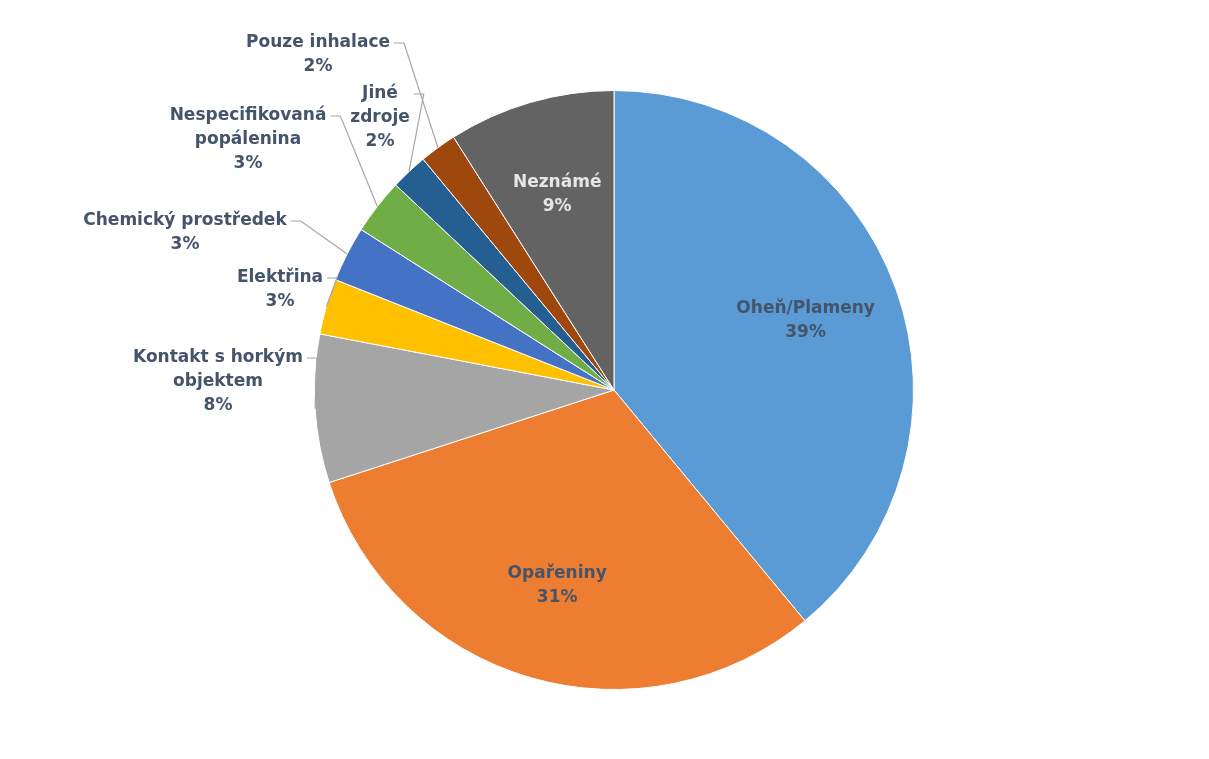  Describe the element at coordinates (557, 204) in the screenshot. I see `data-label: 9%` at that location.